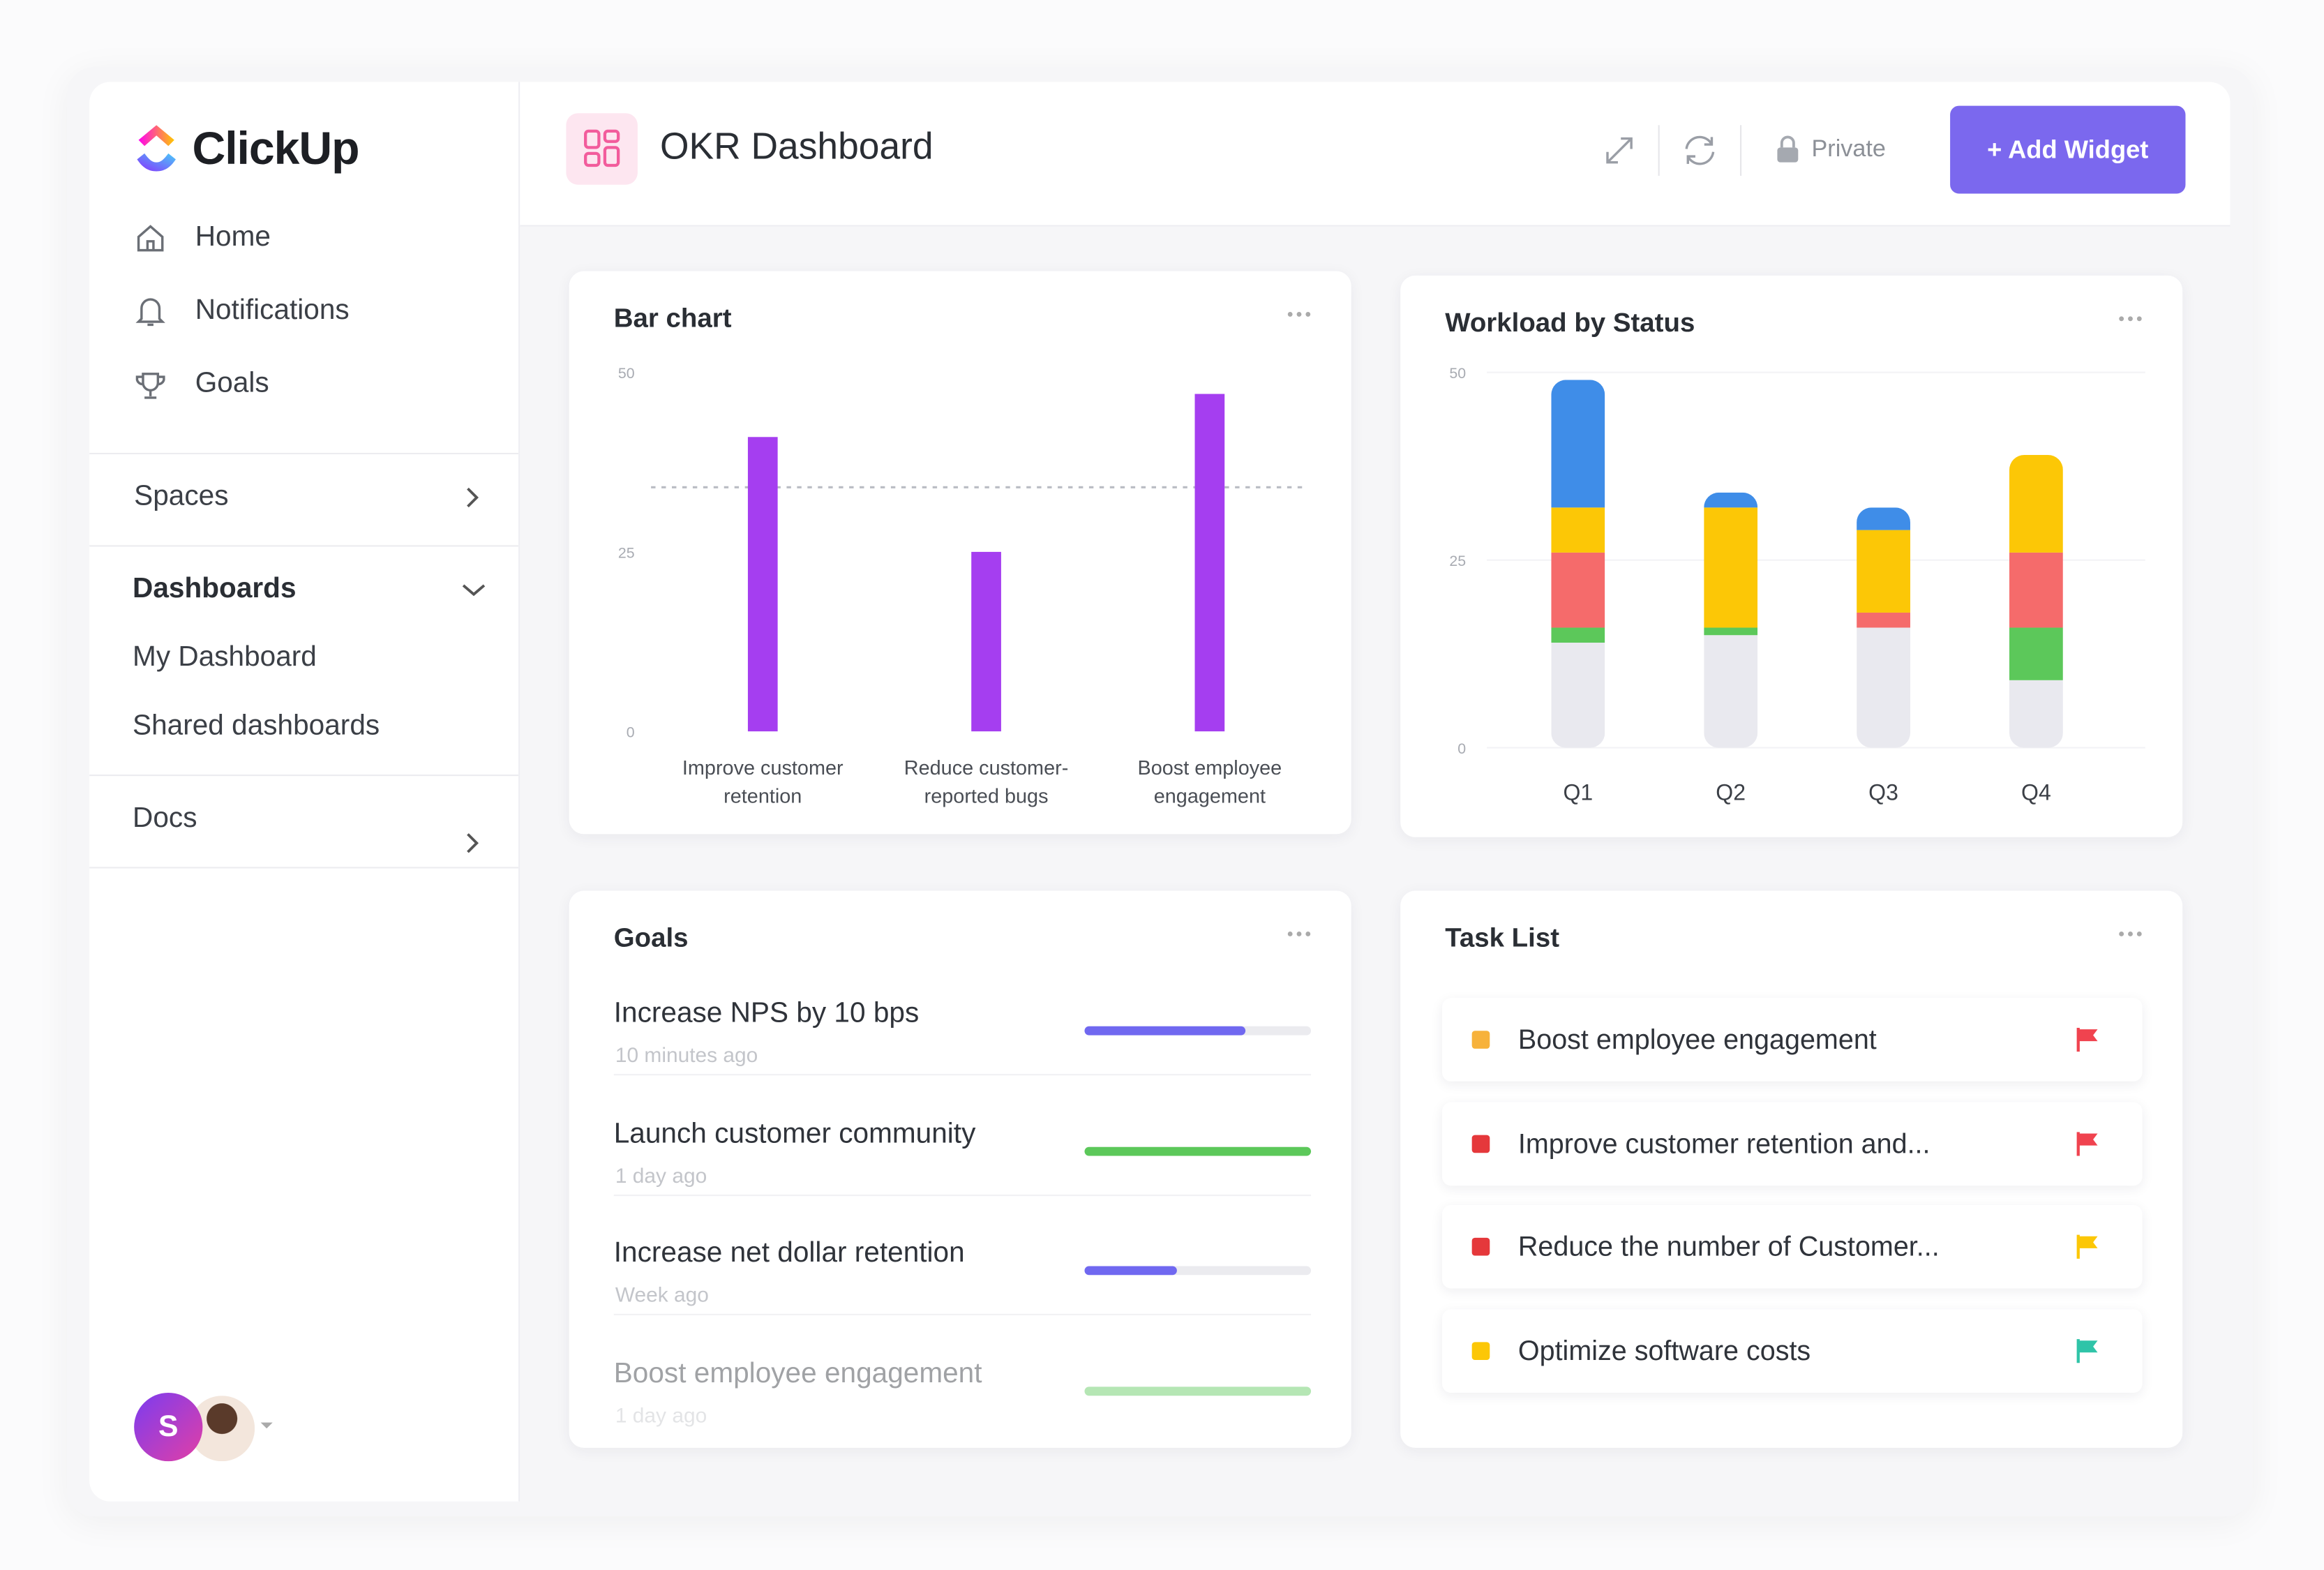 The width and height of the screenshot is (2324, 1570). Describe the element at coordinates (233, 237) in the screenshot. I see `nav-item: Home` at that location.